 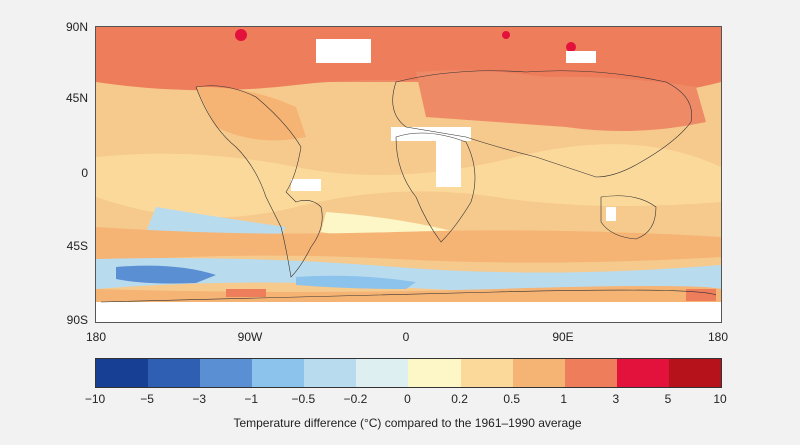 I want to click on legend-tick-label: 5, so click(x=668, y=399).